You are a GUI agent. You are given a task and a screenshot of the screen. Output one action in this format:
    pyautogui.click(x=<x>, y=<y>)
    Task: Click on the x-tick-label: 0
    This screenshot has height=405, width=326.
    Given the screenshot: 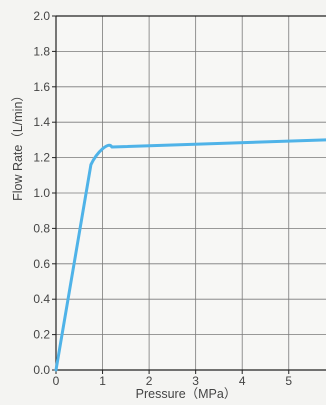 What is the action you would take?
    pyautogui.click(x=56, y=381)
    